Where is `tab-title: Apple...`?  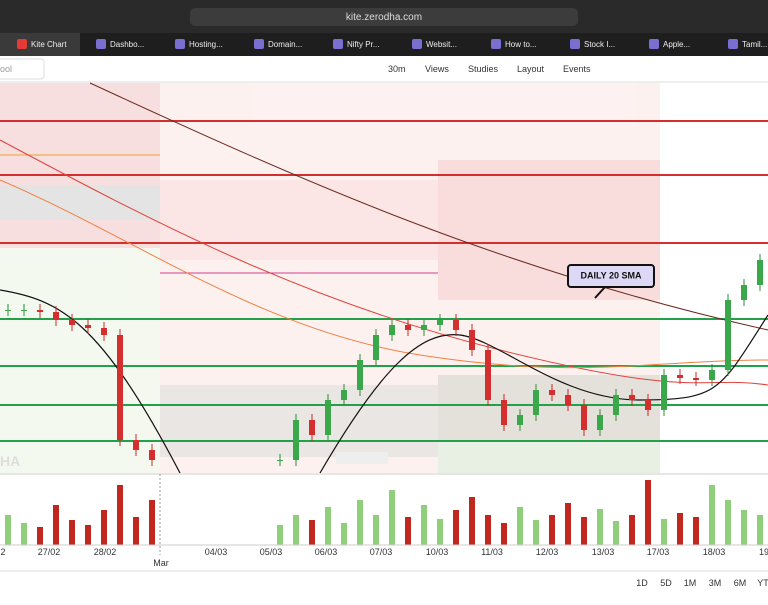 tab-title: Apple... is located at coordinates (676, 44).